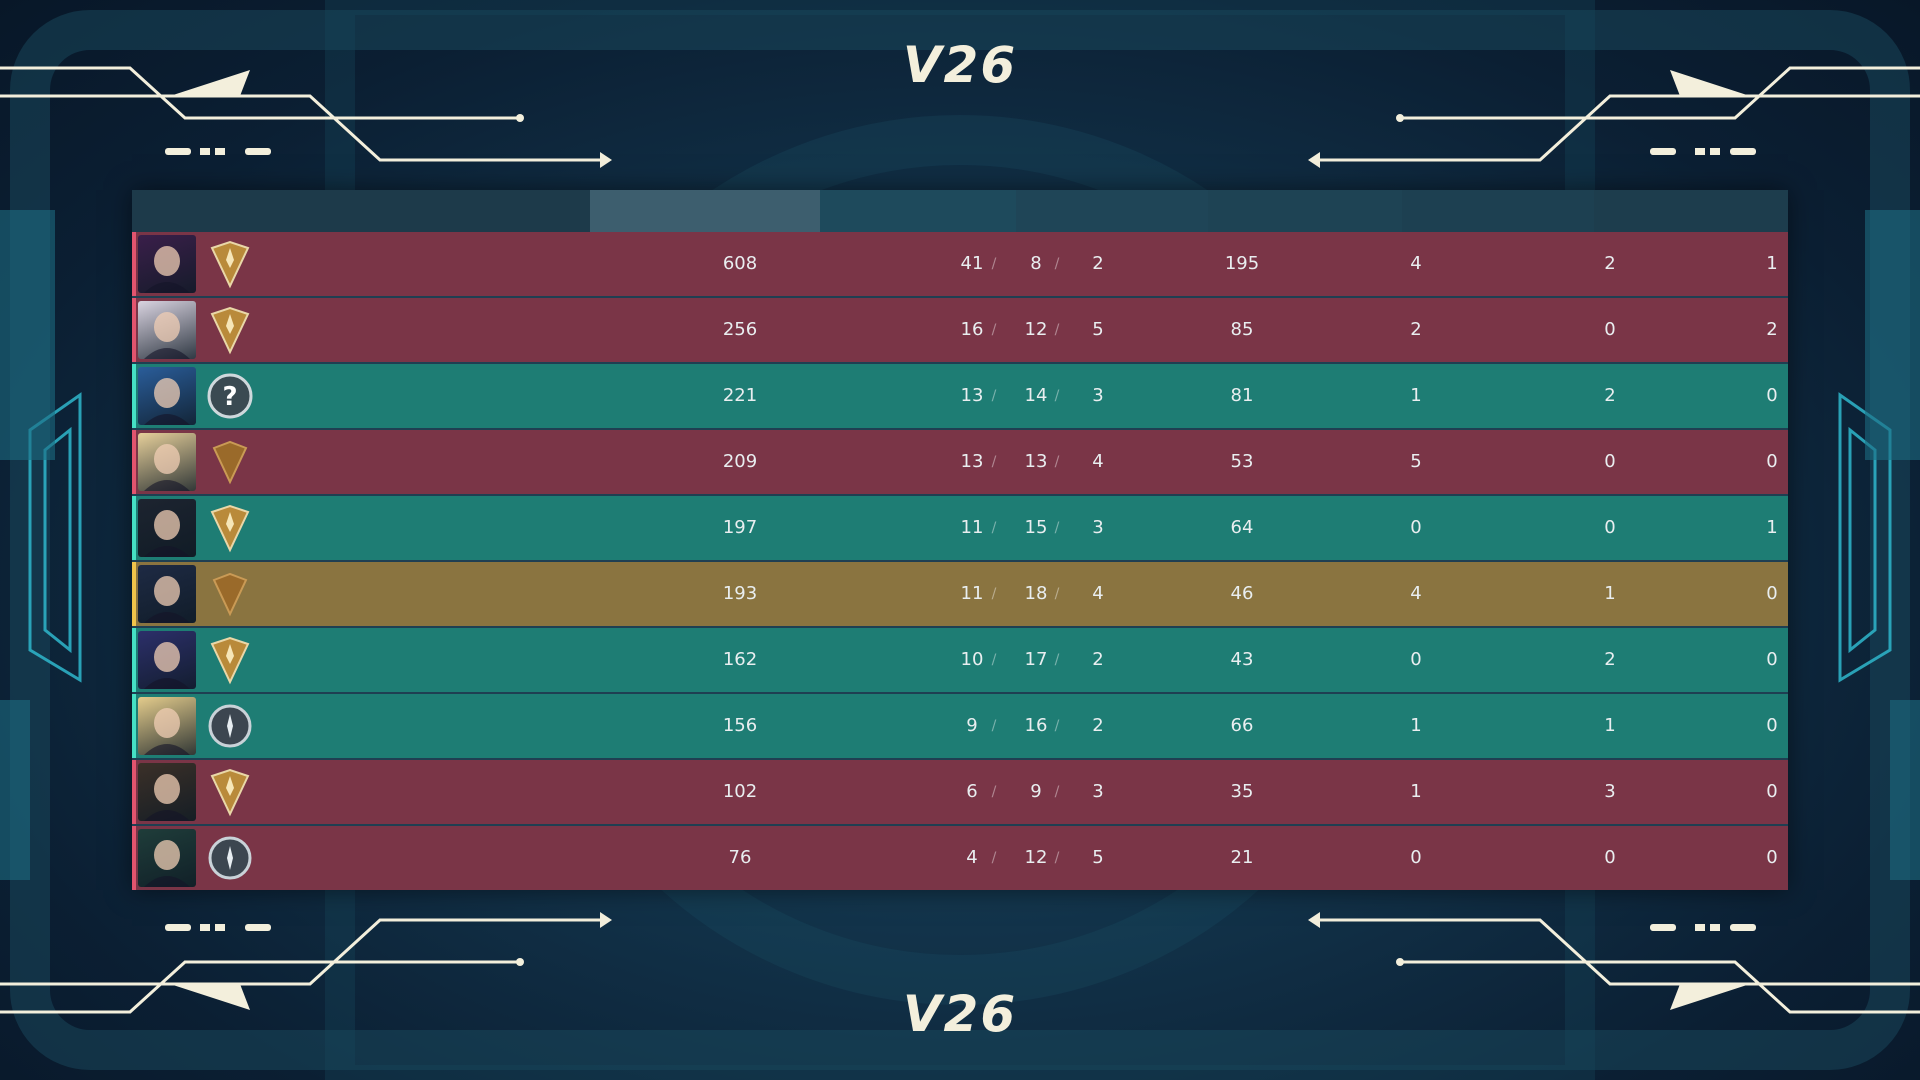 The width and height of the screenshot is (1920, 1080). What do you see at coordinates (972, 395) in the screenshot?
I see `kills-value: 13` at bounding box center [972, 395].